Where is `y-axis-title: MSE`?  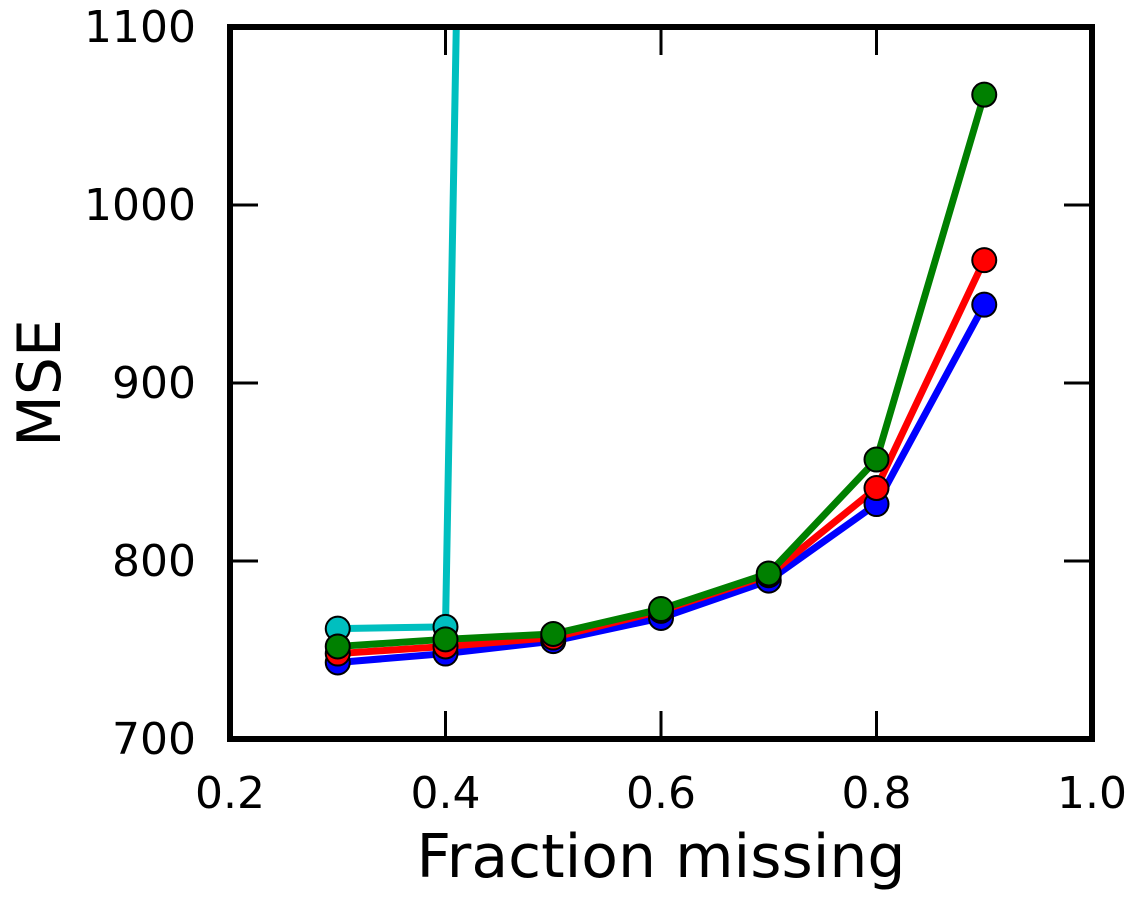 y-axis-title: MSE is located at coordinates (40, 383).